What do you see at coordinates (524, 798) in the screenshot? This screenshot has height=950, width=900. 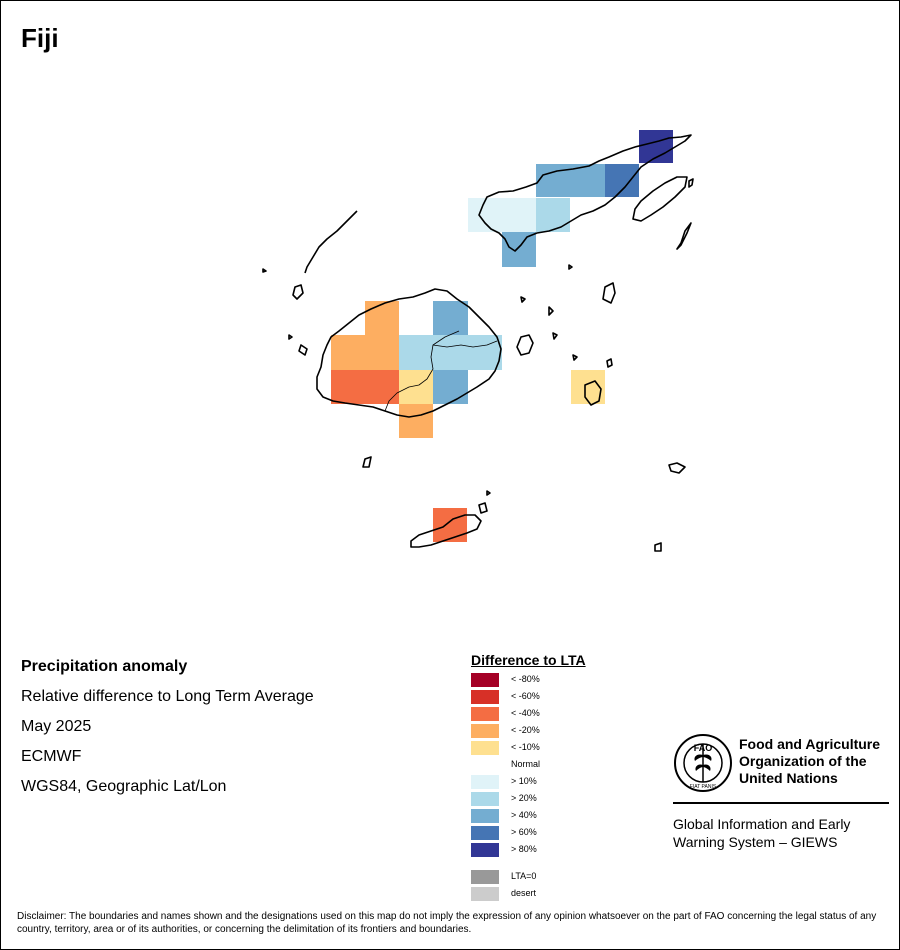 I see `legend-label: > 20%` at bounding box center [524, 798].